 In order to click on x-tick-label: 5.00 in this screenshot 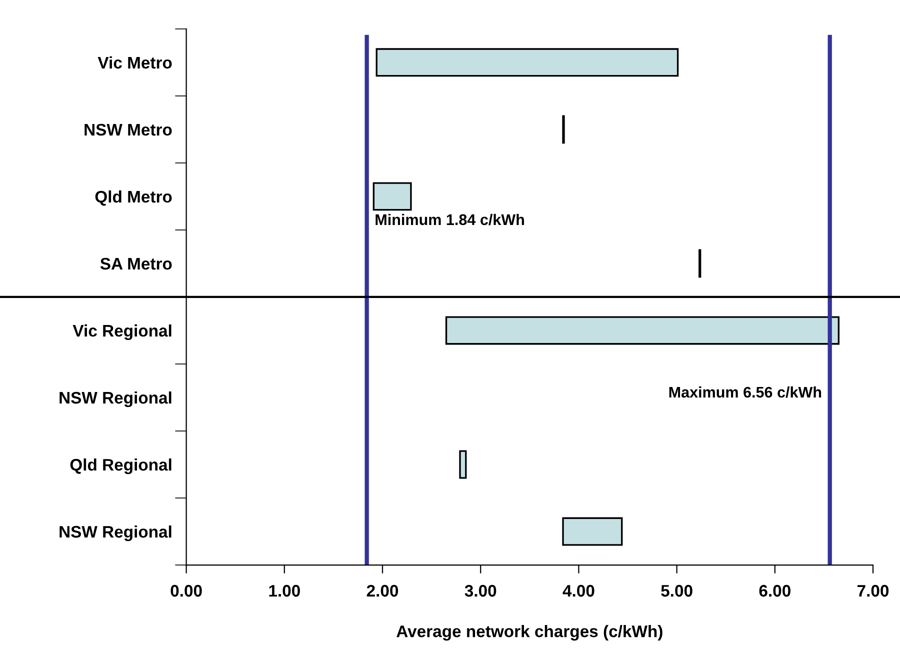, I will do `click(676, 590)`.